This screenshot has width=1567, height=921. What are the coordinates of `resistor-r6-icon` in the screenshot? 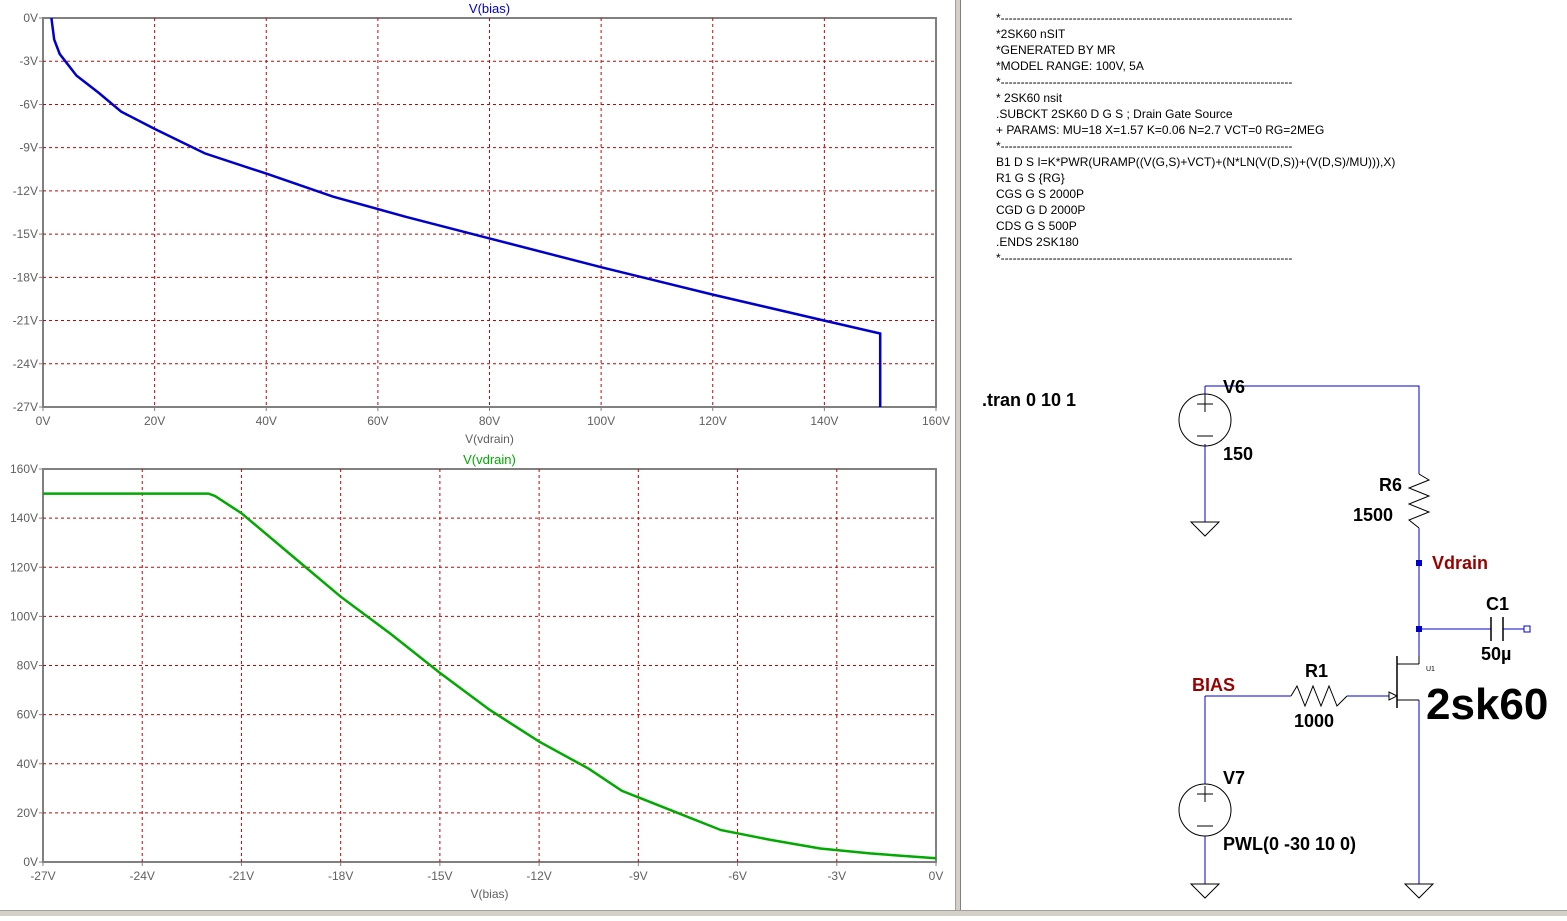 It's located at (1419, 501).